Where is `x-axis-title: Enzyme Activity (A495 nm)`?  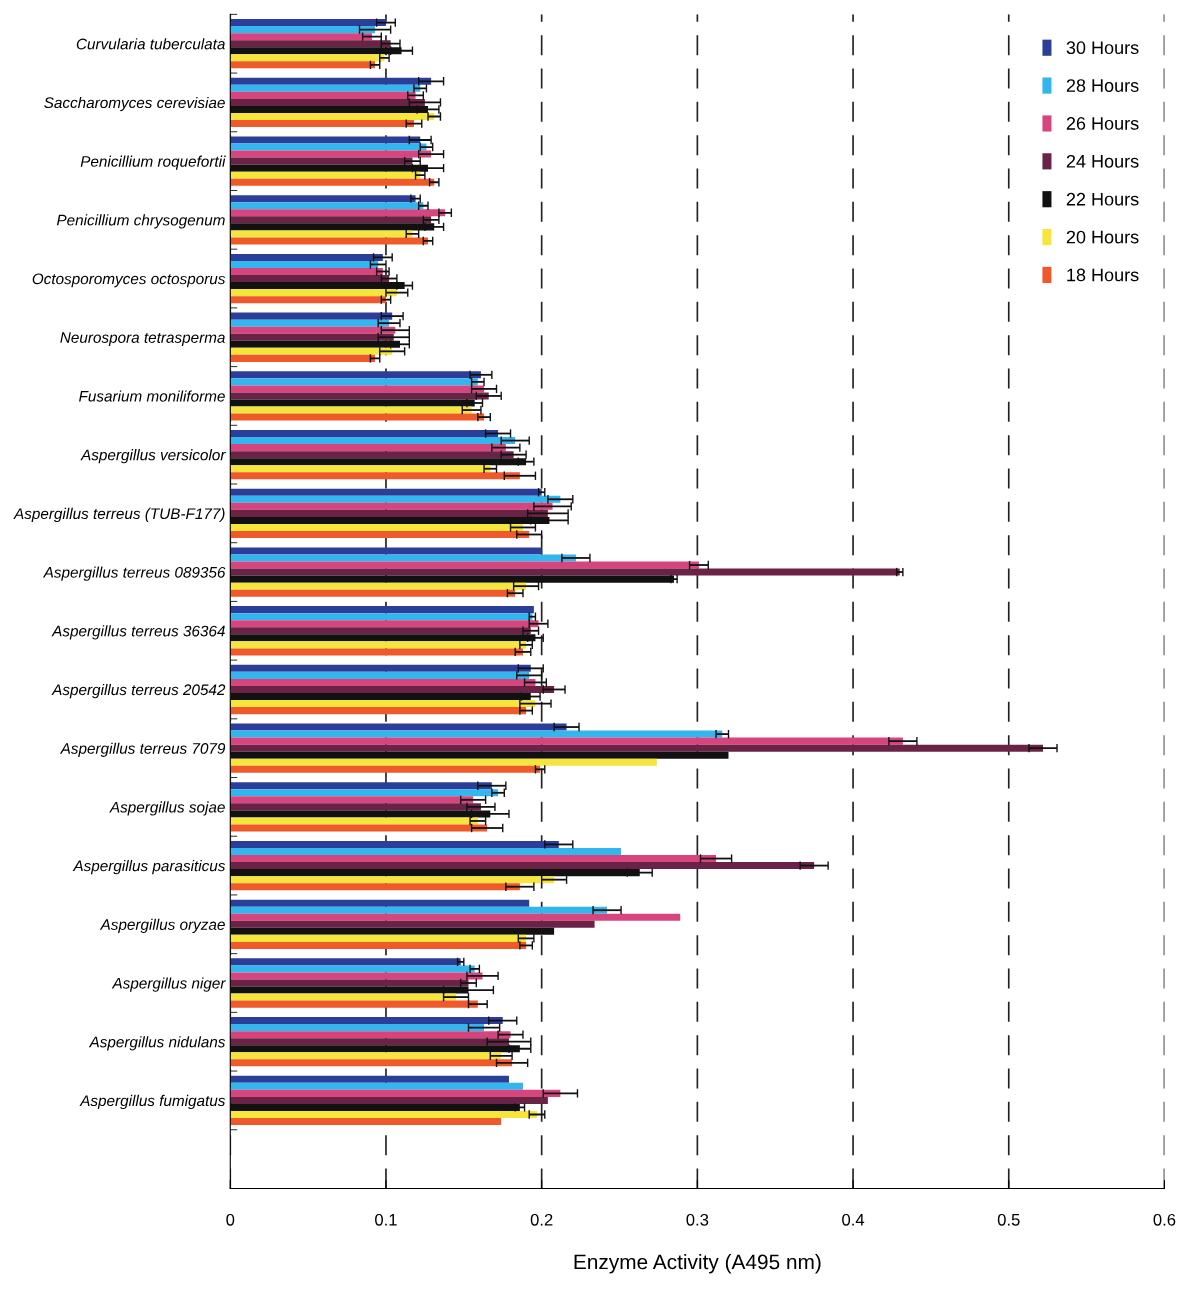
x-axis-title: Enzyme Activity (A495 nm) is located at coordinates (697, 1264).